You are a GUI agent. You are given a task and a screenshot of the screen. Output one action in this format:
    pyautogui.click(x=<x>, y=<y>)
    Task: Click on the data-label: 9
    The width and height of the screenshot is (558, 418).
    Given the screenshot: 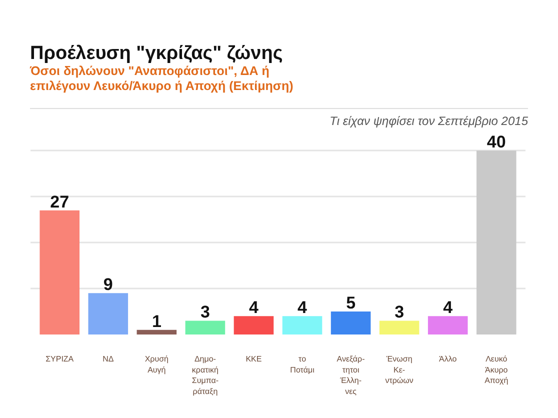 What is the action you would take?
    pyautogui.click(x=108, y=284)
    